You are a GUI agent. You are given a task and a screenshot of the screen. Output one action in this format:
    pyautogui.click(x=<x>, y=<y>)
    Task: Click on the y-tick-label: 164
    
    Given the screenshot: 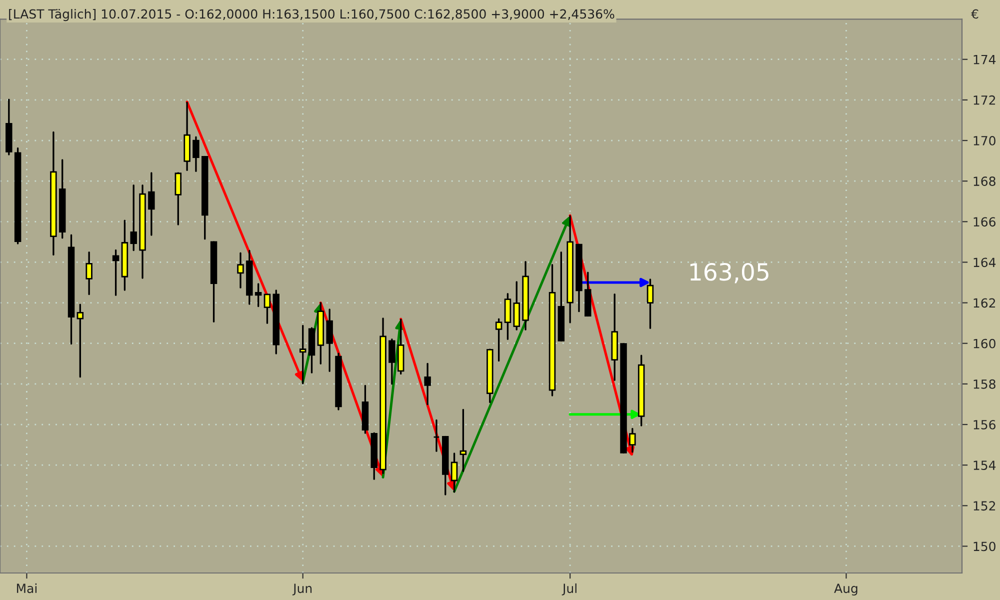 What is the action you would take?
    pyautogui.click(x=985, y=263)
    